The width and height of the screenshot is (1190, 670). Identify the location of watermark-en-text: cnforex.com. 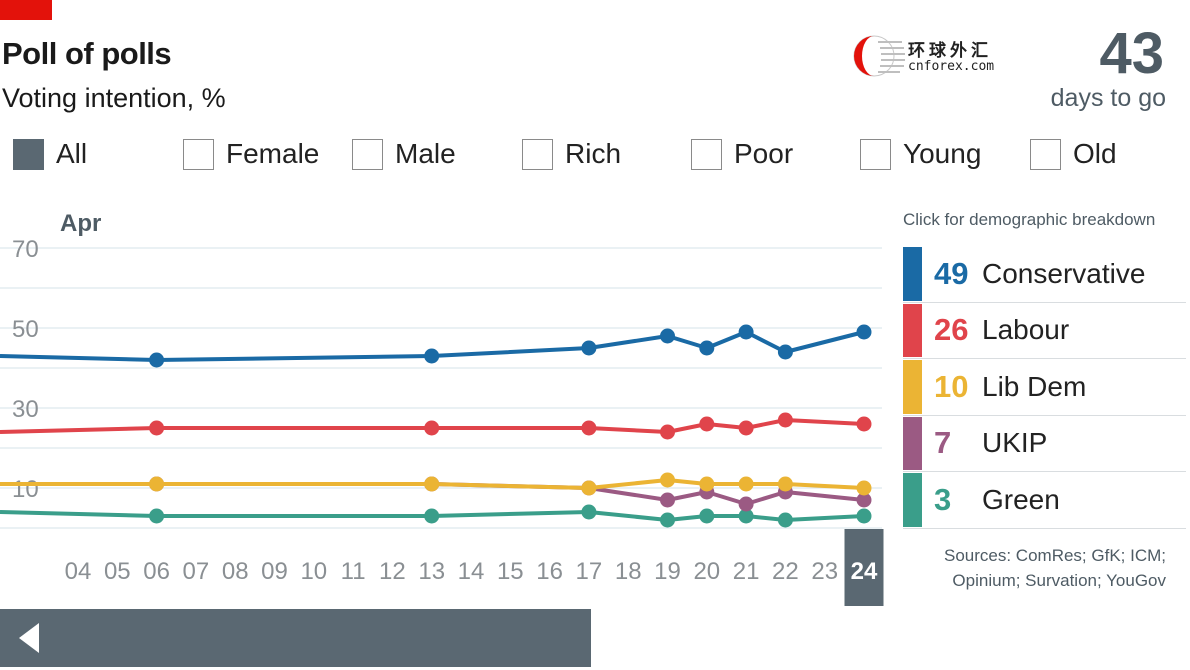
(951, 66).